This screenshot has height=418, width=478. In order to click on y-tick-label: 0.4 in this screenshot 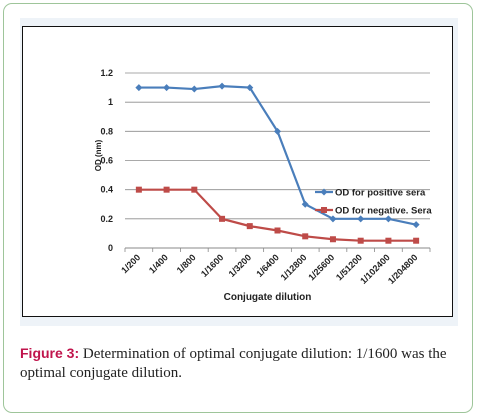, I will do `click(106, 190)`.